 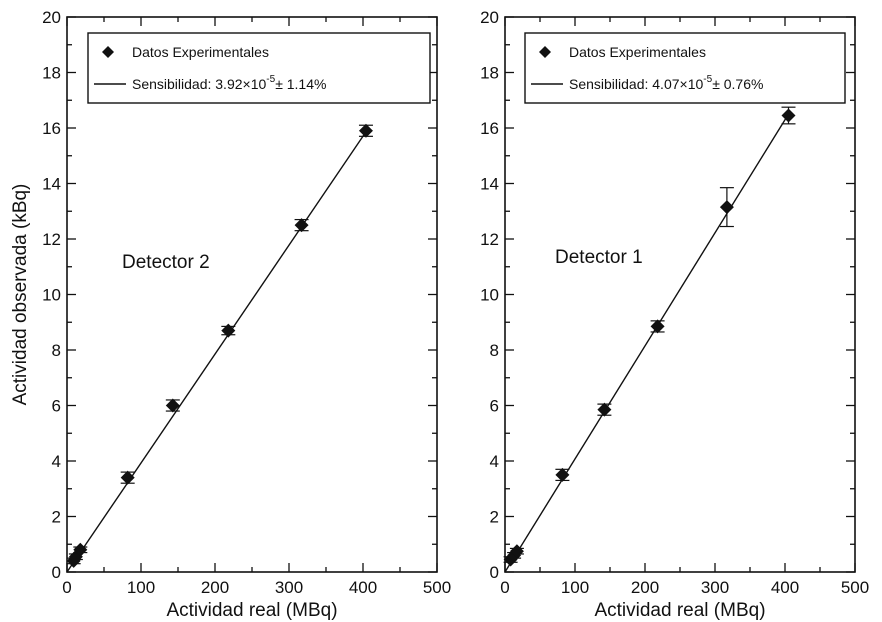 I want to click on legend-label-fit: Sensibilidad: 4.07×10-5± 0.76%, so click(x=666, y=83).